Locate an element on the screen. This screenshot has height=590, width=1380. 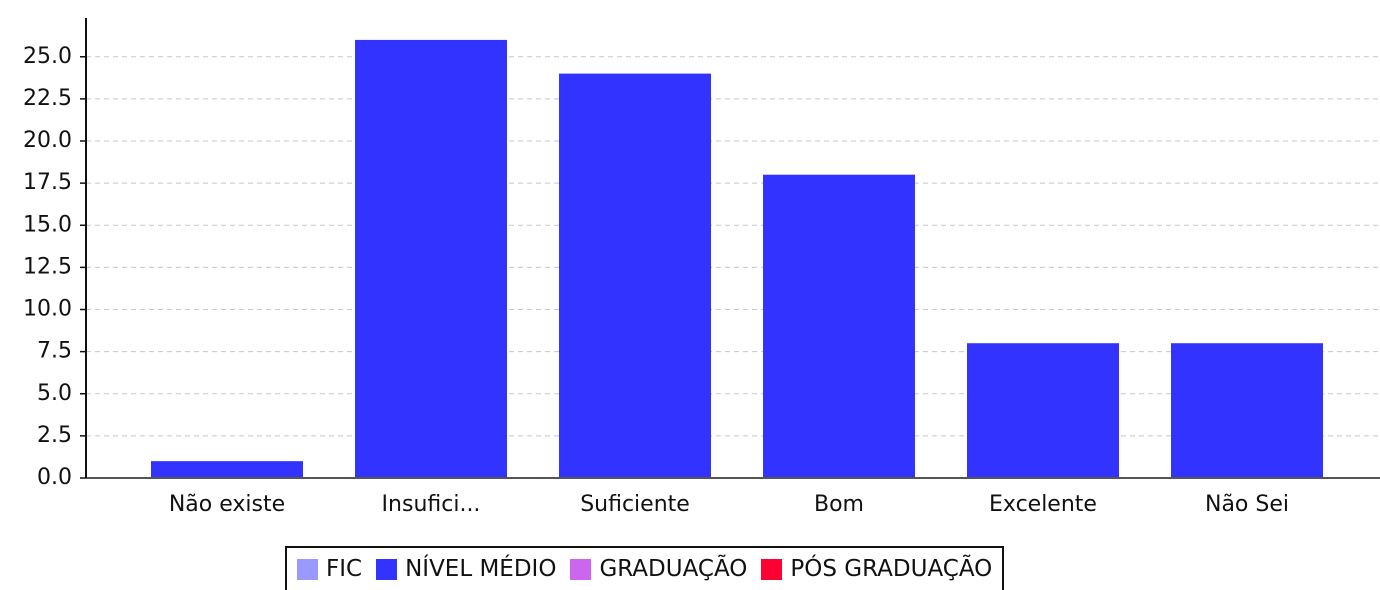
y-tick-label: 15.0 is located at coordinates (47, 224).